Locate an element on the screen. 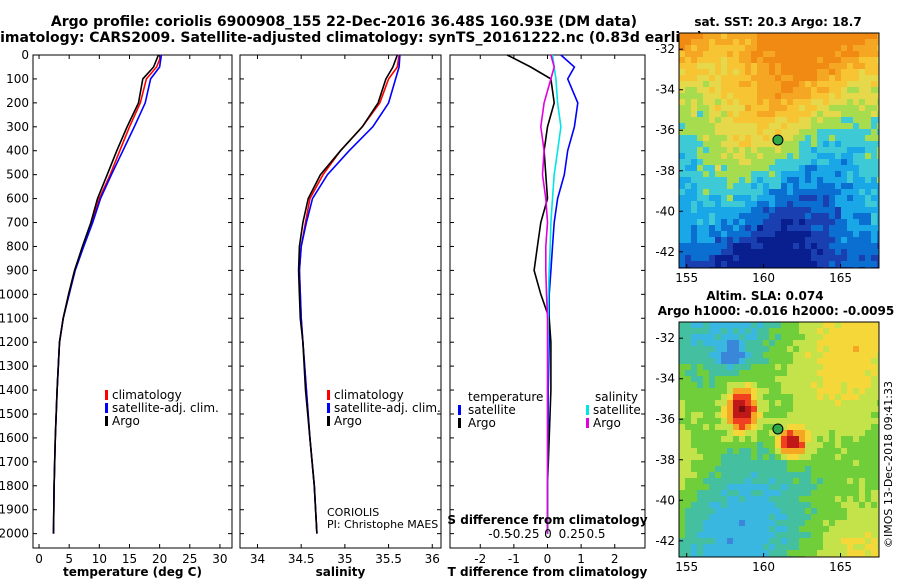  y-tick-label: 200 is located at coordinates (17, 103).